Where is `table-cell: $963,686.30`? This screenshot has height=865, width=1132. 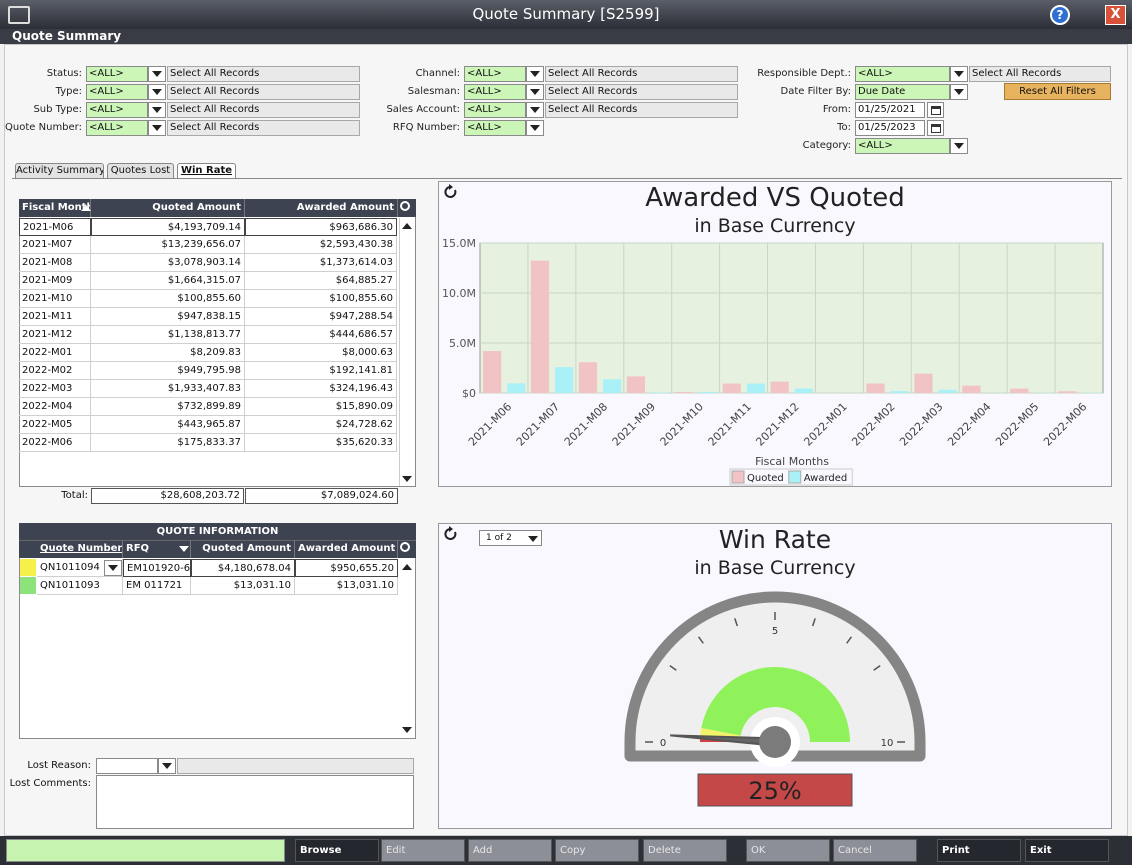
table-cell: $963,686.30 is located at coordinates (321, 227).